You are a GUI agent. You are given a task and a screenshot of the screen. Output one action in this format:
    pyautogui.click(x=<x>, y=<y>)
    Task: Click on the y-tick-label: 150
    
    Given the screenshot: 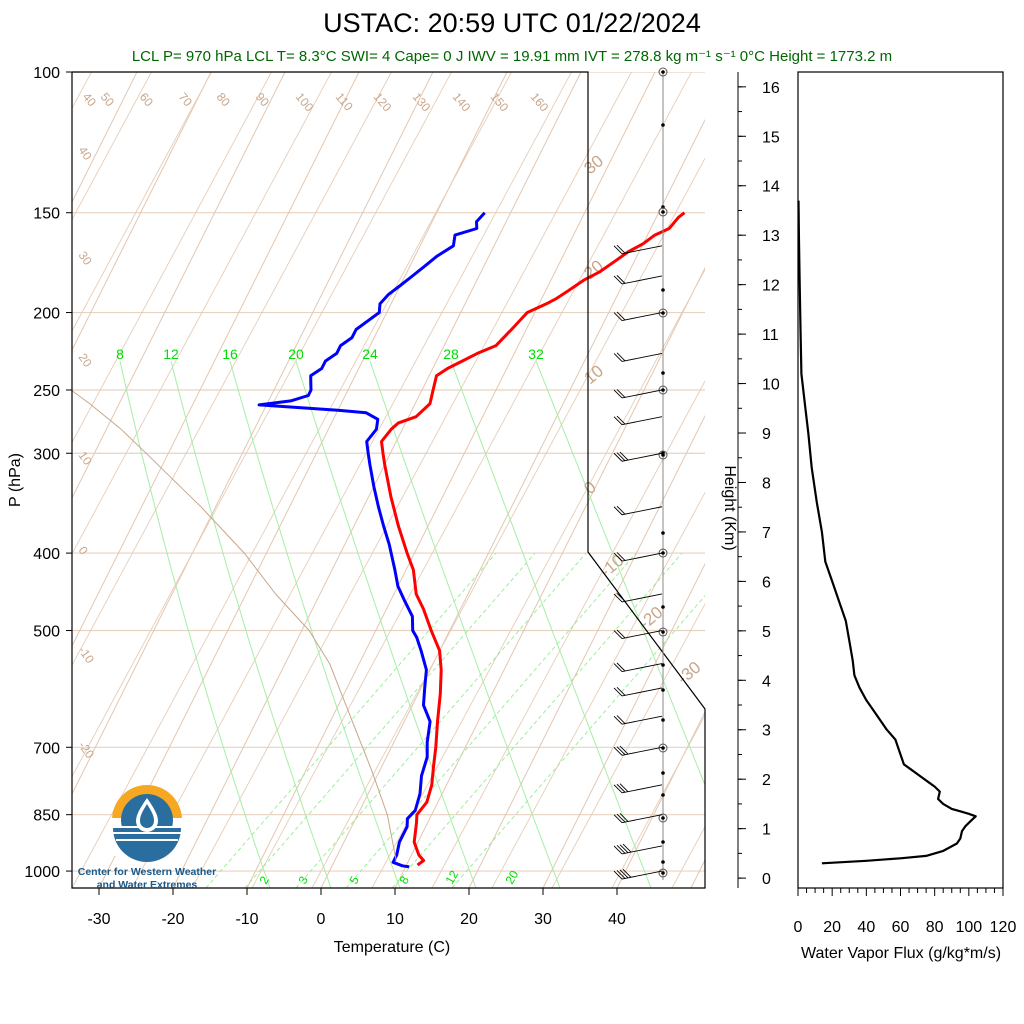 What is the action you would take?
    pyautogui.click(x=46, y=214)
    